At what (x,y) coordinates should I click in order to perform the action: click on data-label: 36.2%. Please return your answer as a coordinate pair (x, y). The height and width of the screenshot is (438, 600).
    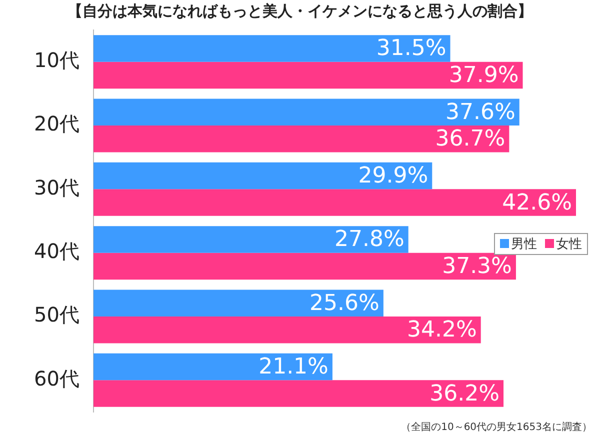
    Looking at the image, I should click on (465, 393).